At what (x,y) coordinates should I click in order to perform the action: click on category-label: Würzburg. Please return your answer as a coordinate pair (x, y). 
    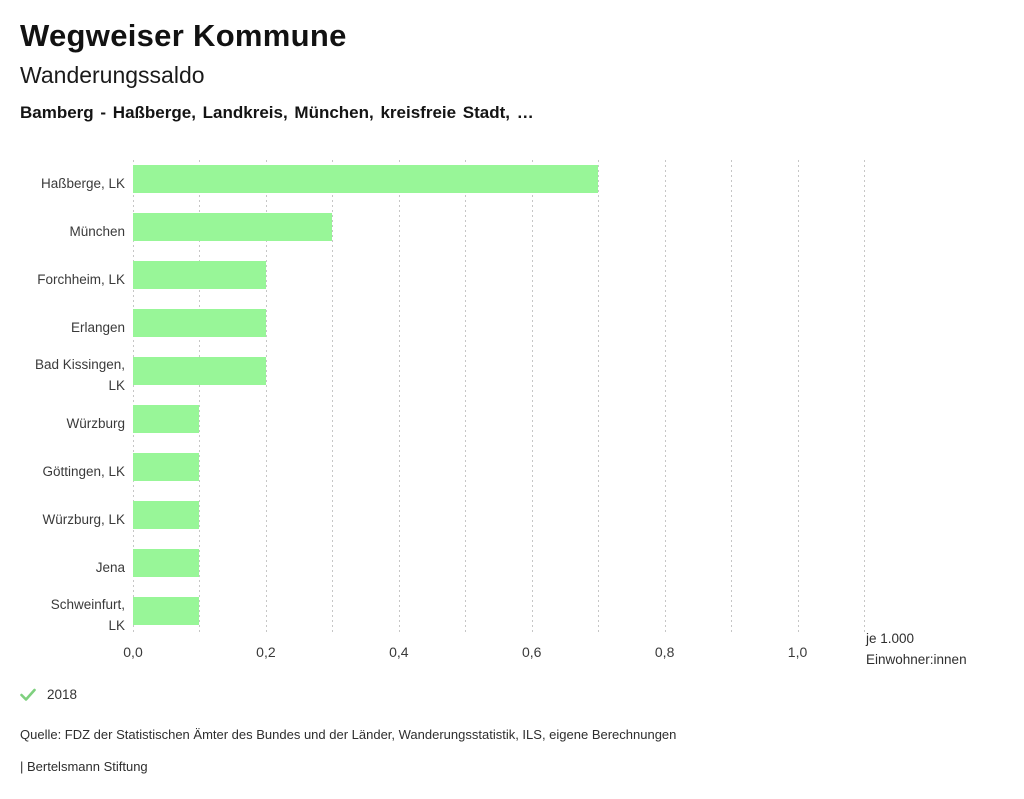
    Looking at the image, I should click on (95, 423).